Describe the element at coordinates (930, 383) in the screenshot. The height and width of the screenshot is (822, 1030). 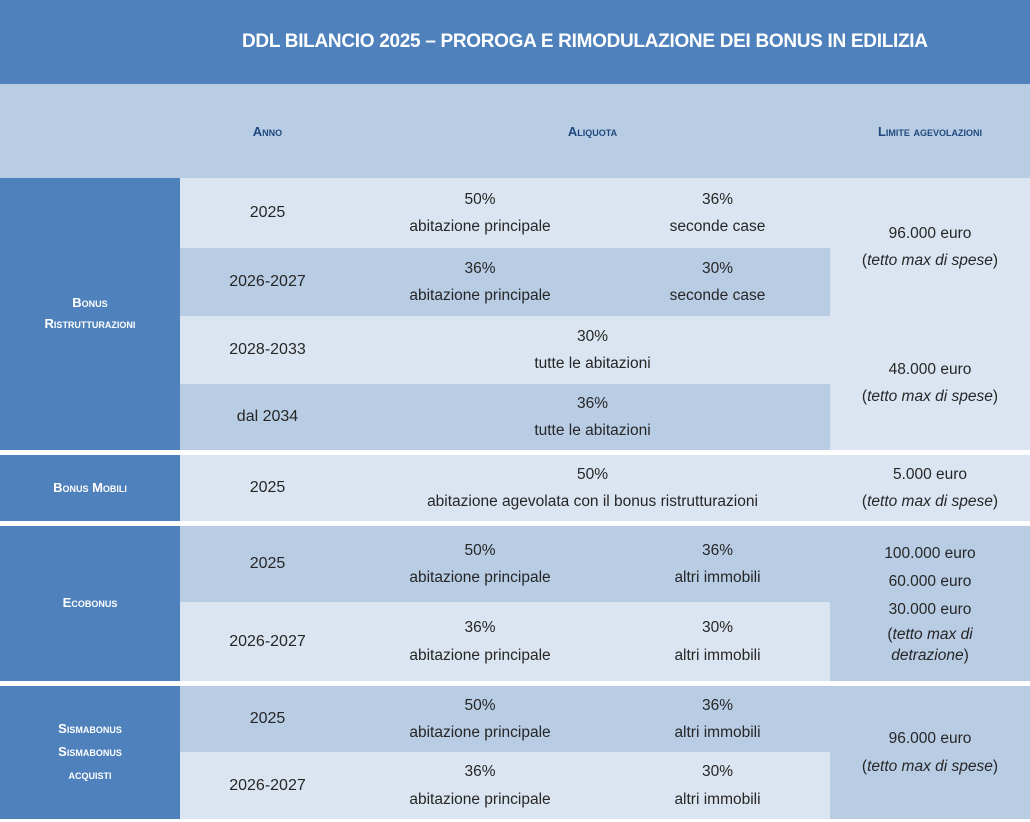
I see `cell-limite: 48.000 euro (tetto max di spese)` at that location.